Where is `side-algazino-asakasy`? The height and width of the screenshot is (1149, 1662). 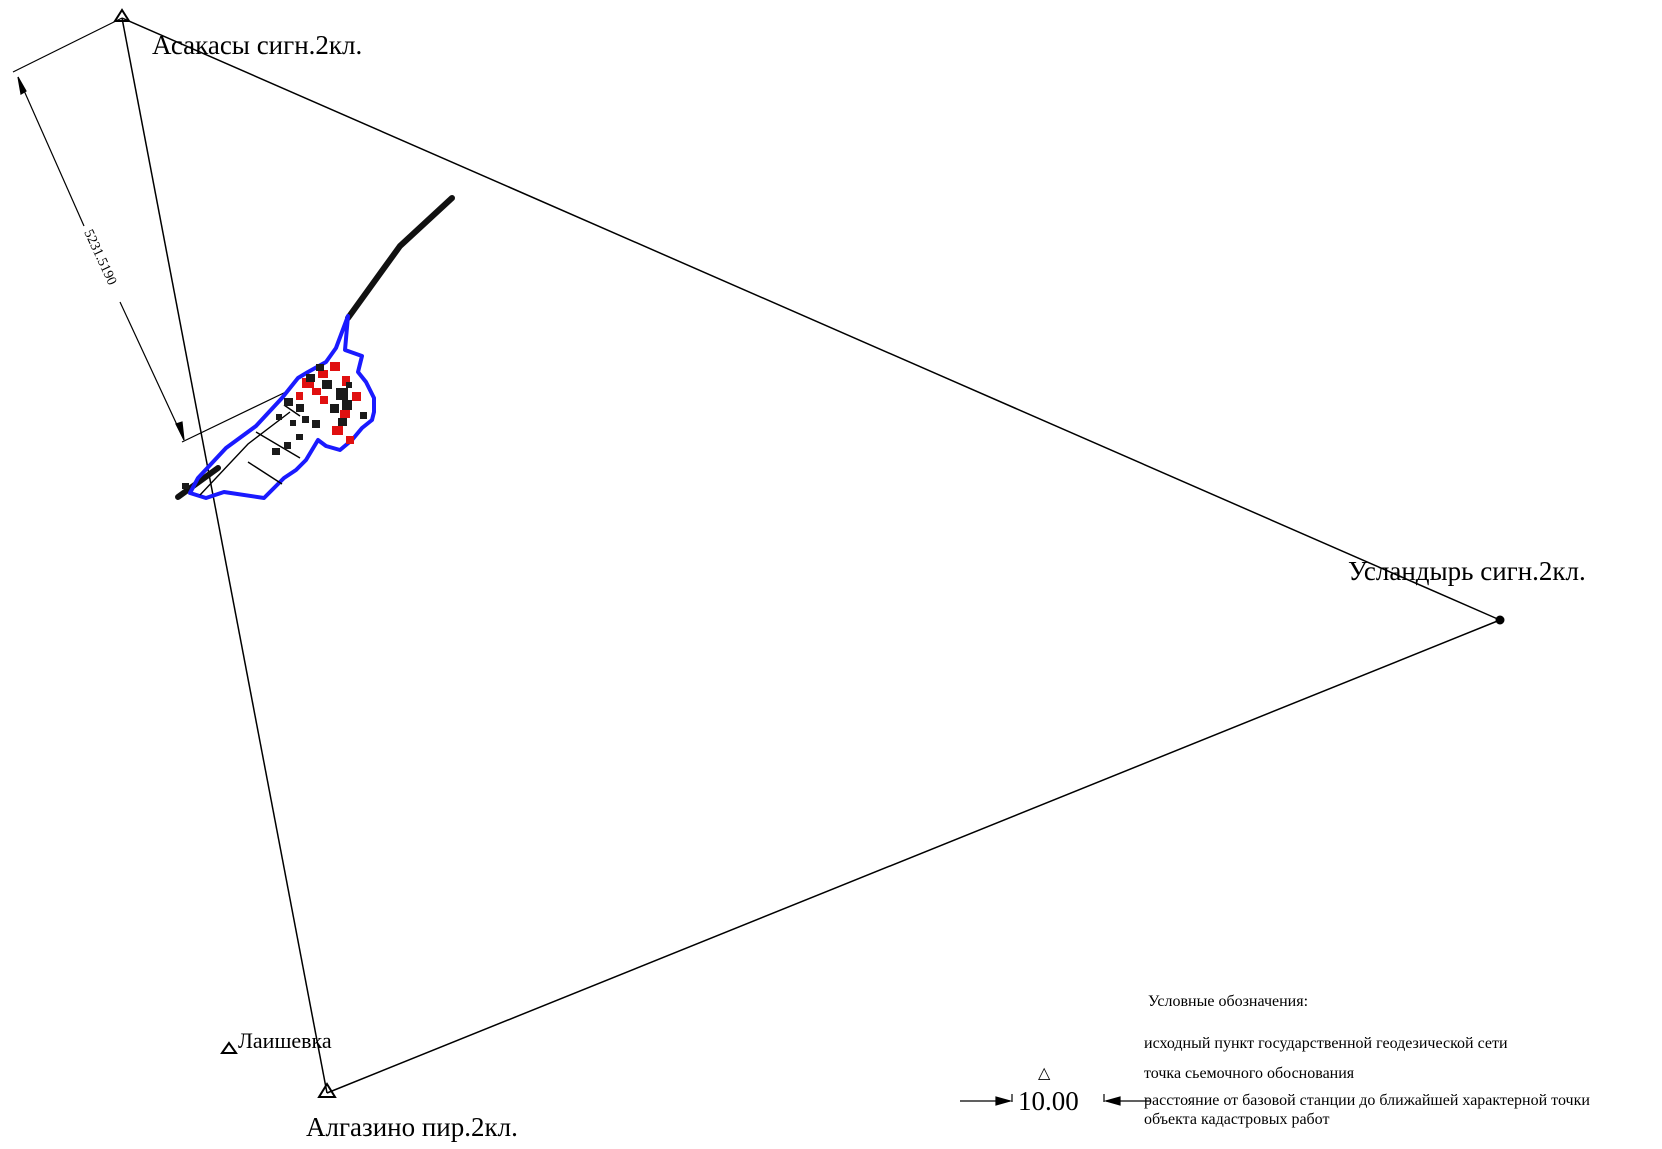 side-algazino-asakasy is located at coordinates (224, 555).